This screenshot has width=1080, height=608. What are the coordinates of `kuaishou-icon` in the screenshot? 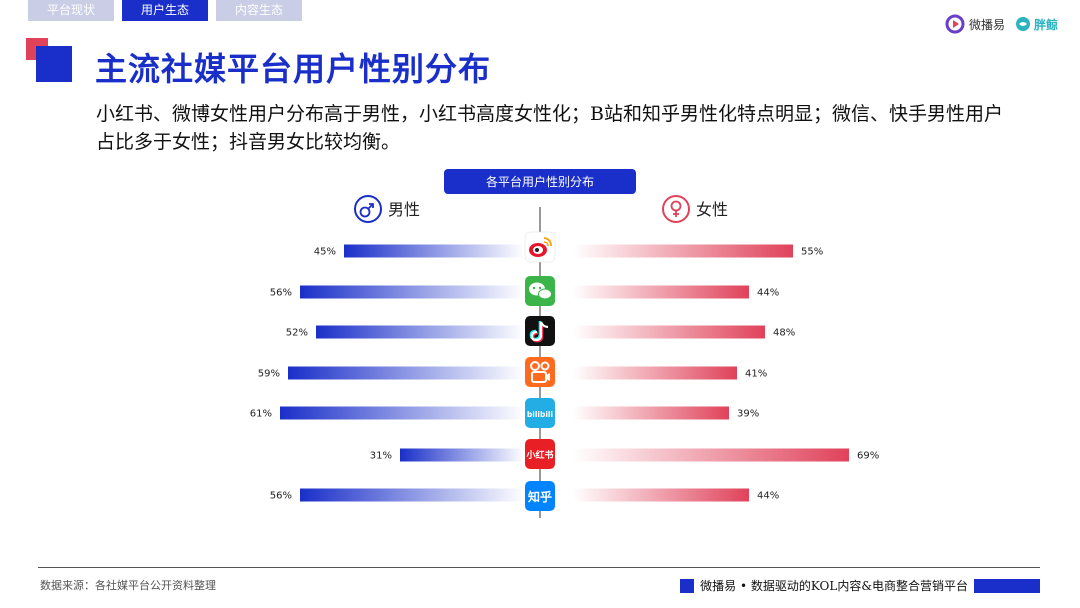 It's located at (540, 372).